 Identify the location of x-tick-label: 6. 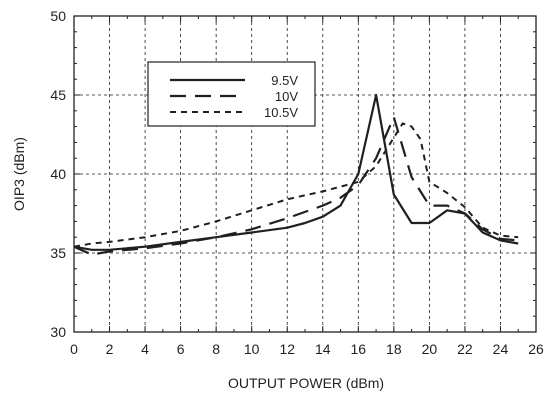
(181, 349).